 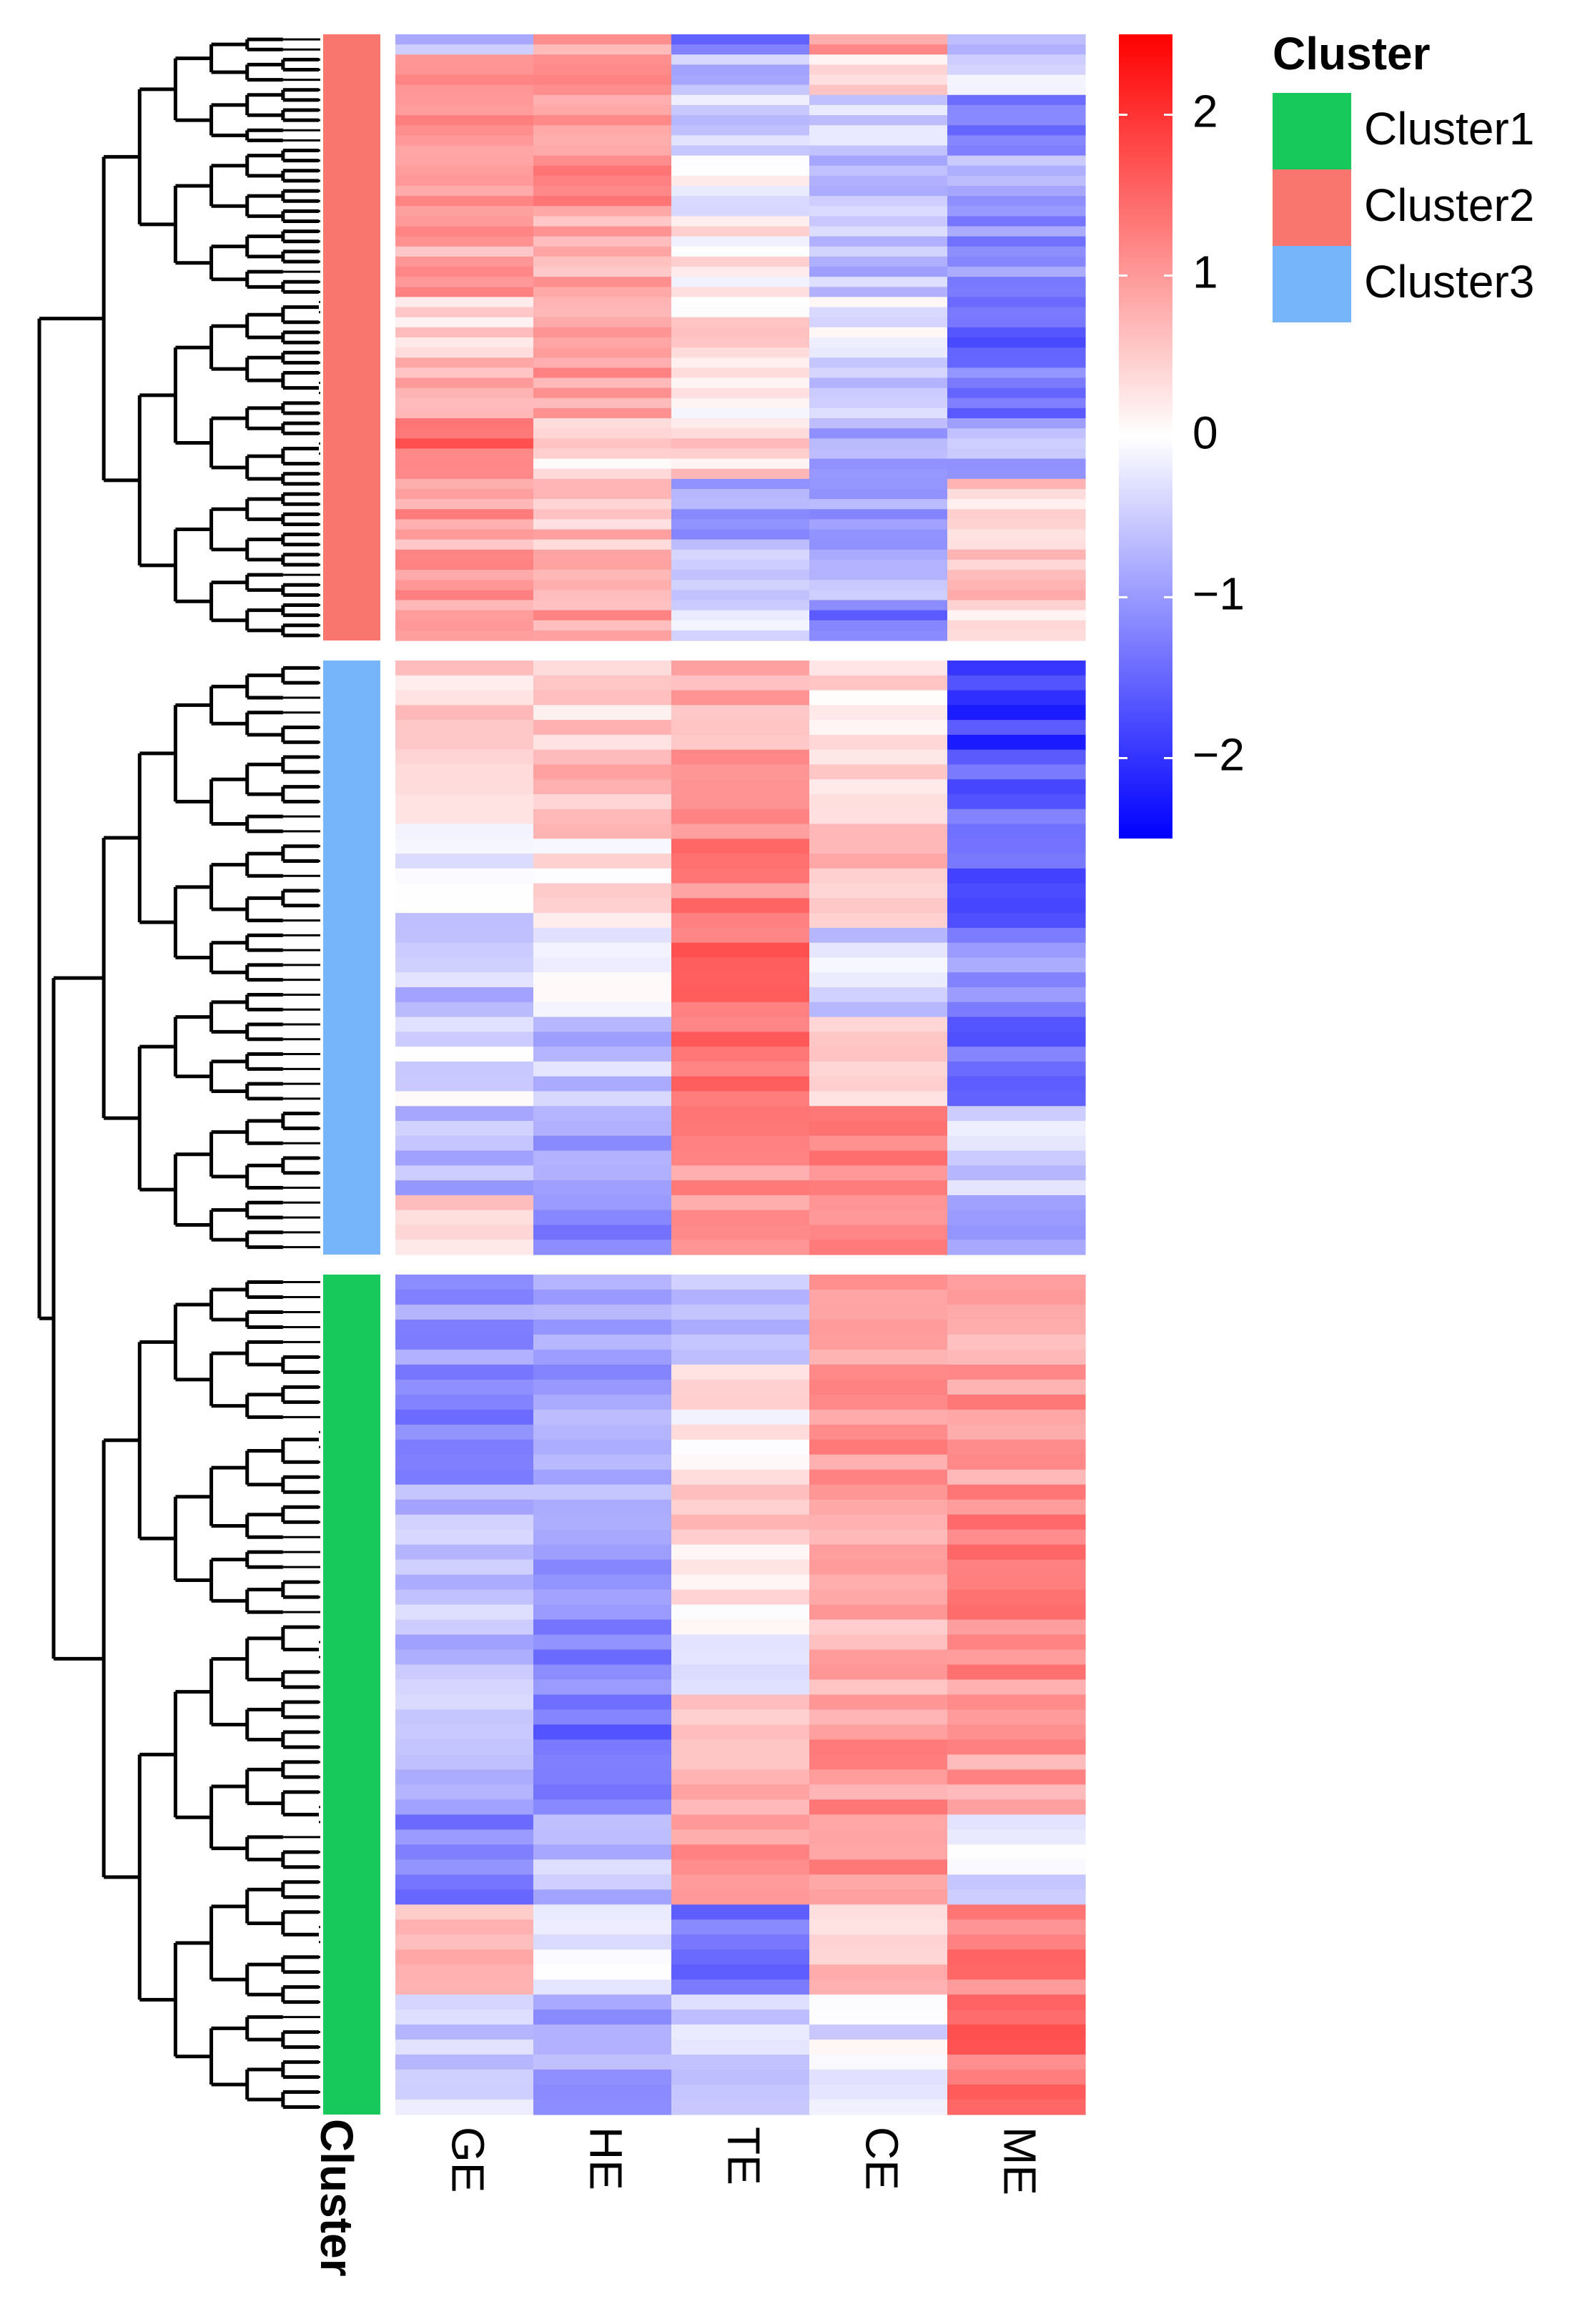 What do you see at coordinates (1145, 436) in the screenshot?
I see `color-scale-bar` at bounding box center [1145, 436].